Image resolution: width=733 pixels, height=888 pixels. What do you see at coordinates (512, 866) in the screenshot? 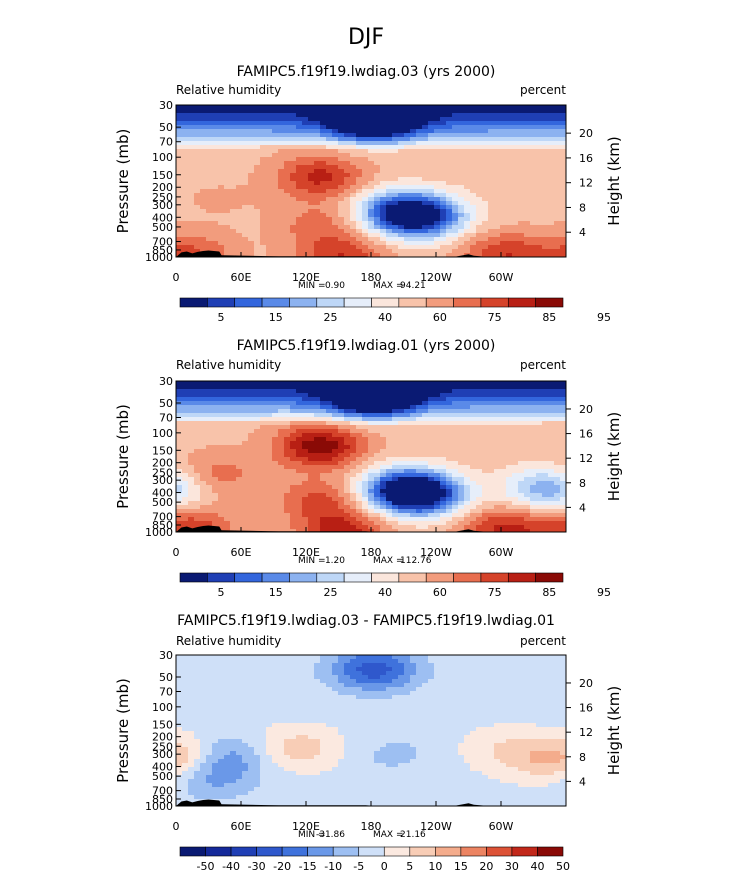
I see `colorbar-label: 30` at bounding box center [512, 866].